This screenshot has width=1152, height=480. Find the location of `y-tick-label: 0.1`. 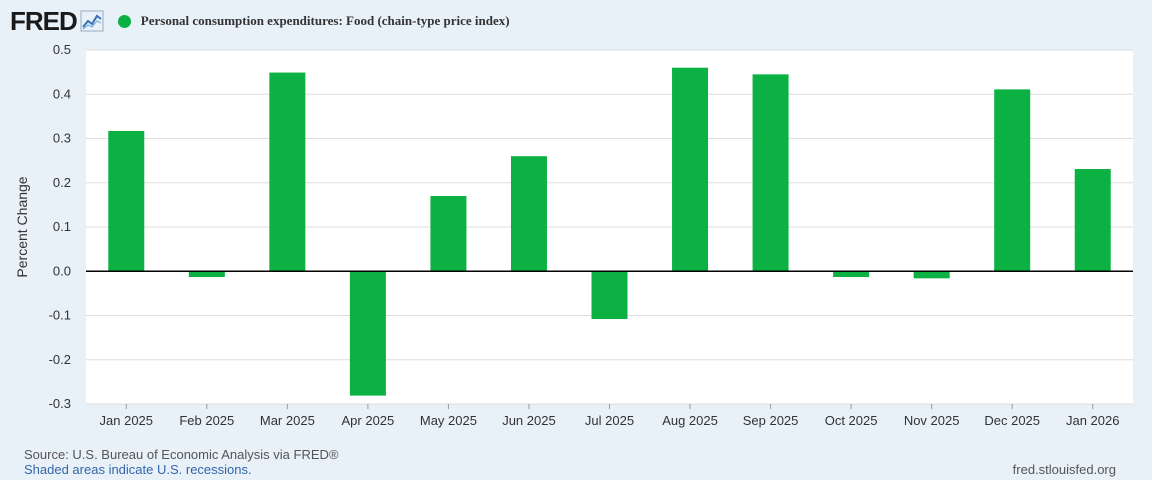

y-tick-label: 0.1 is located at coordinates (62, 226).